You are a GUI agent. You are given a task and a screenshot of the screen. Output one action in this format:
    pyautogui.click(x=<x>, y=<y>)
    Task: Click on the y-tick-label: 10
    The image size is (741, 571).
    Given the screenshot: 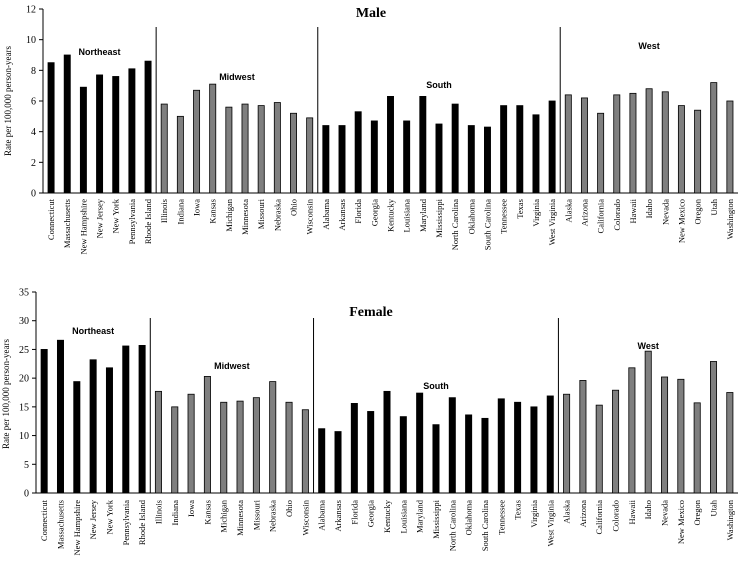 What is the action you would take?
    pyautogui.click(x=24, y=436)
    